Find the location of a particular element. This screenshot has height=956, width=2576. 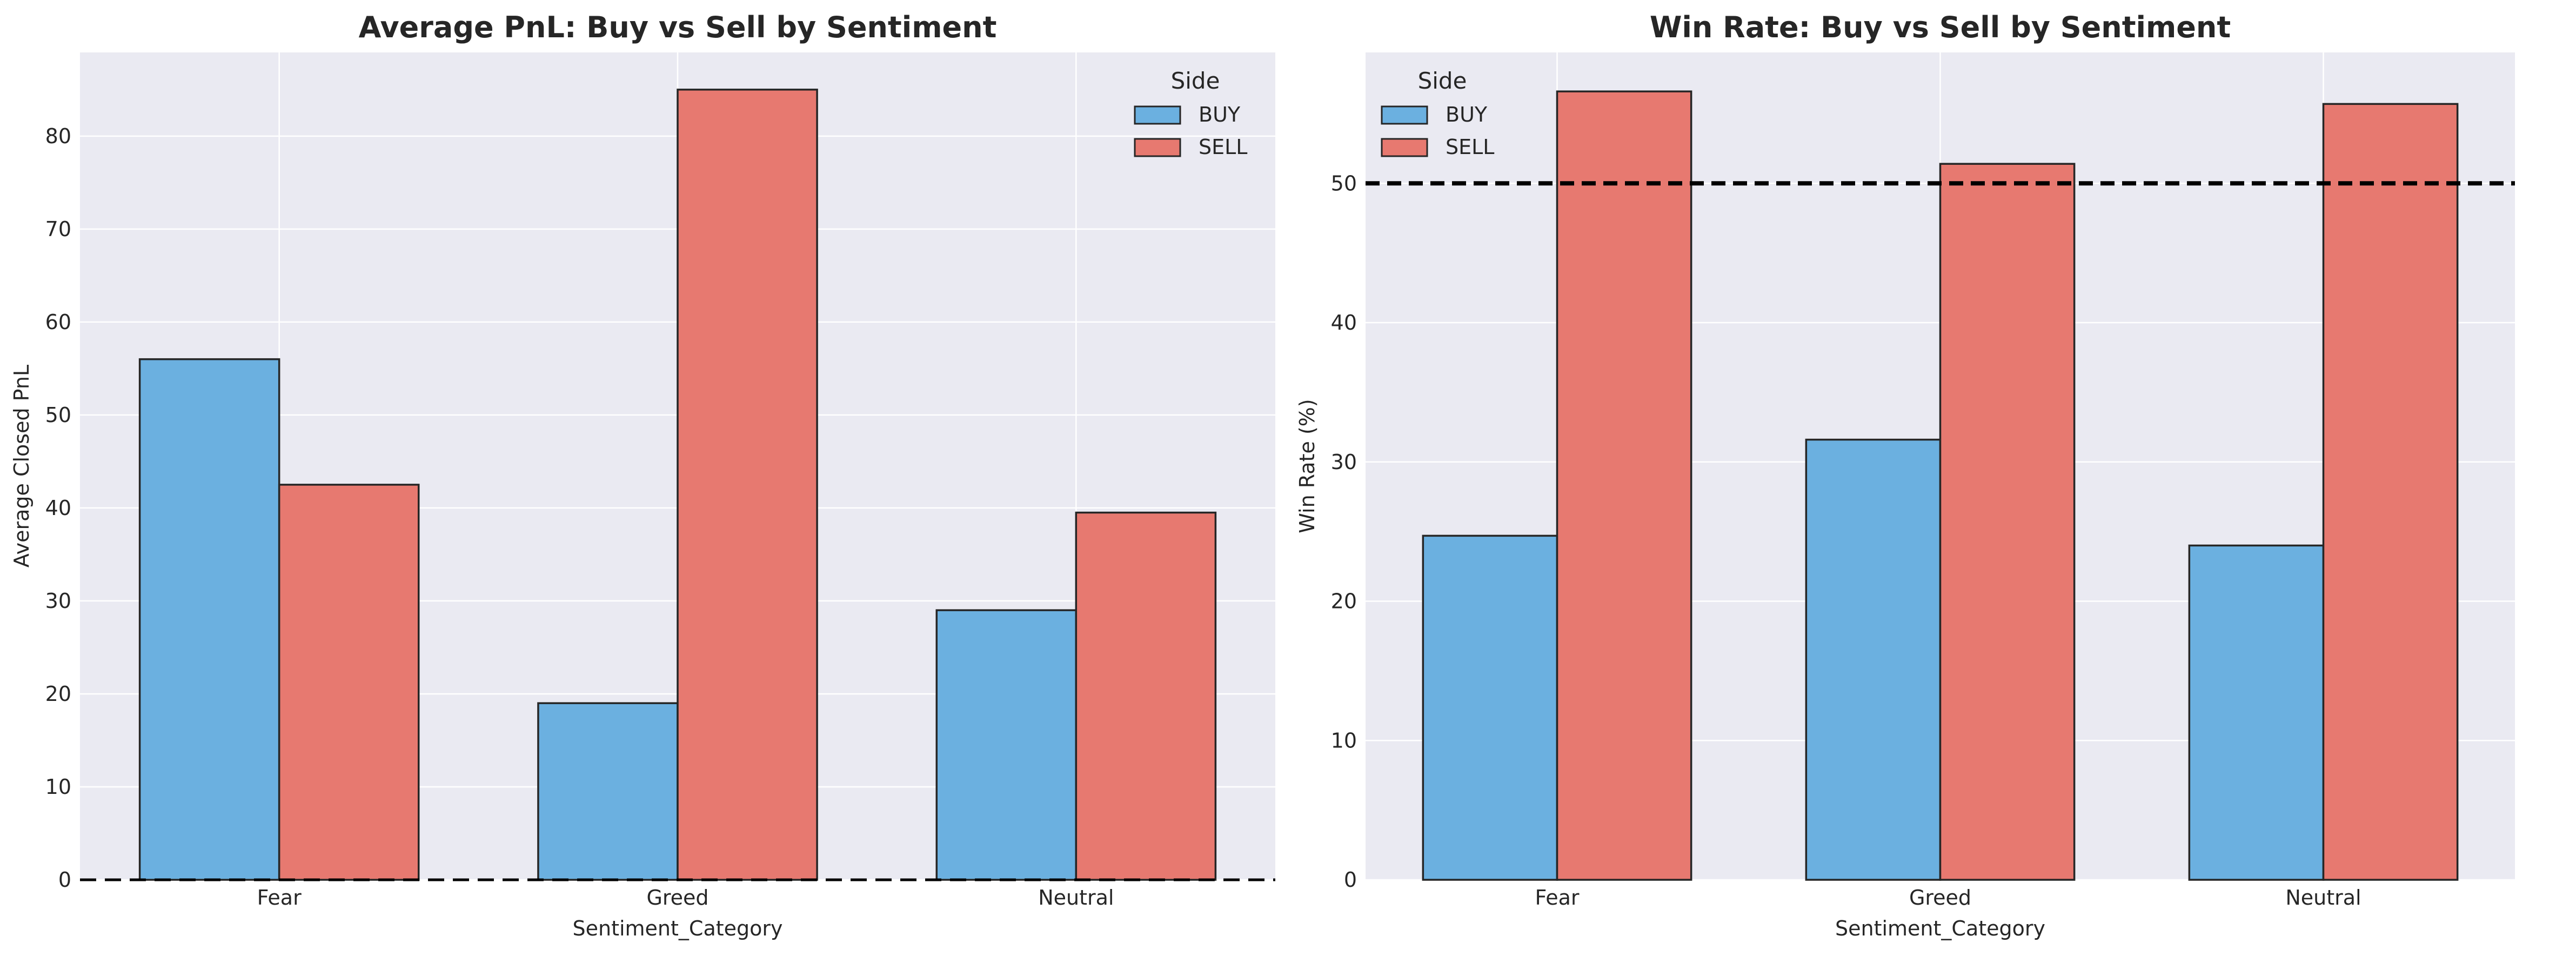

pnl-x-tick-label: Neutral is located at coordinates (1076, 898).